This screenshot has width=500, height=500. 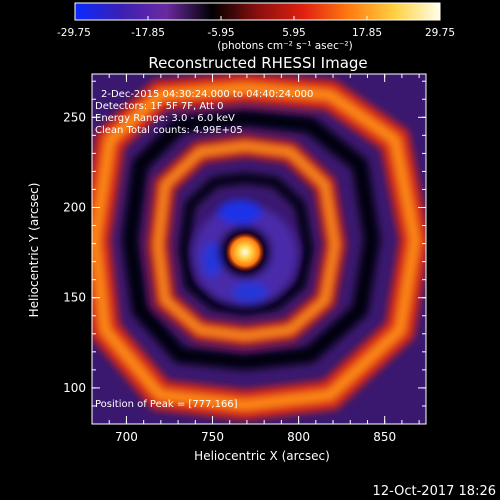 What do you see at coordinates (74, 298) in the screenshot?
I see `y-tick-label: 150` at bounding box center [74, 298].